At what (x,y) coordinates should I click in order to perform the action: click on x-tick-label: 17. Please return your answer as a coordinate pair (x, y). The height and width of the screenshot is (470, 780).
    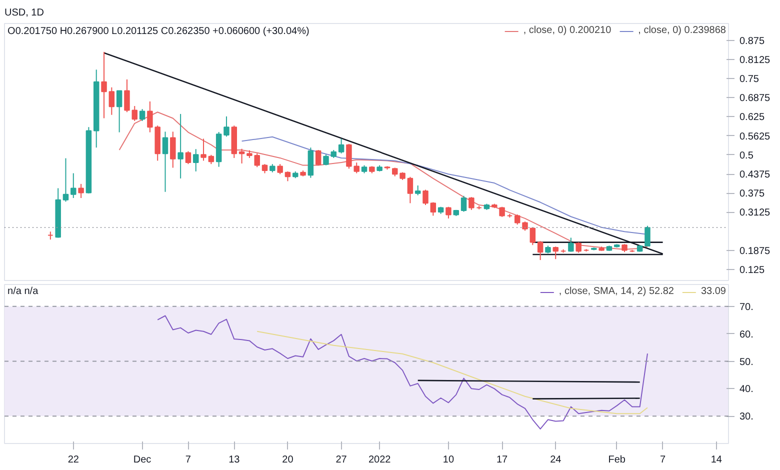
    Looking at the image, I should click on (502, 460).